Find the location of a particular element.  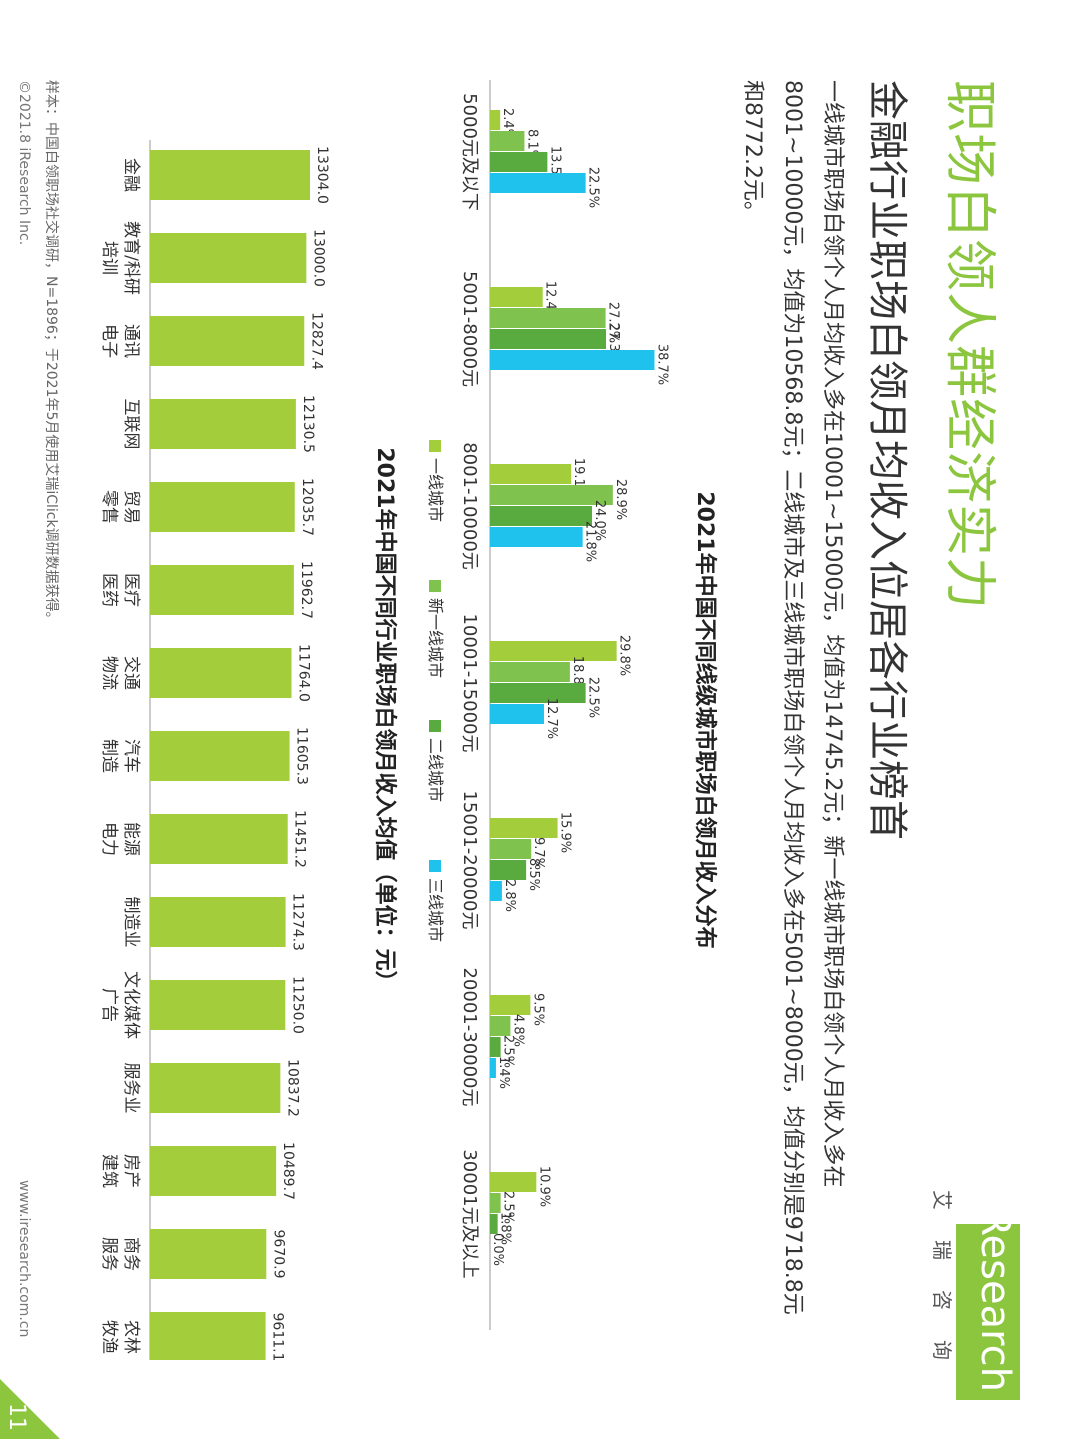

chart2-category-label: 牧渔 is located at coordinates (109, 1337).